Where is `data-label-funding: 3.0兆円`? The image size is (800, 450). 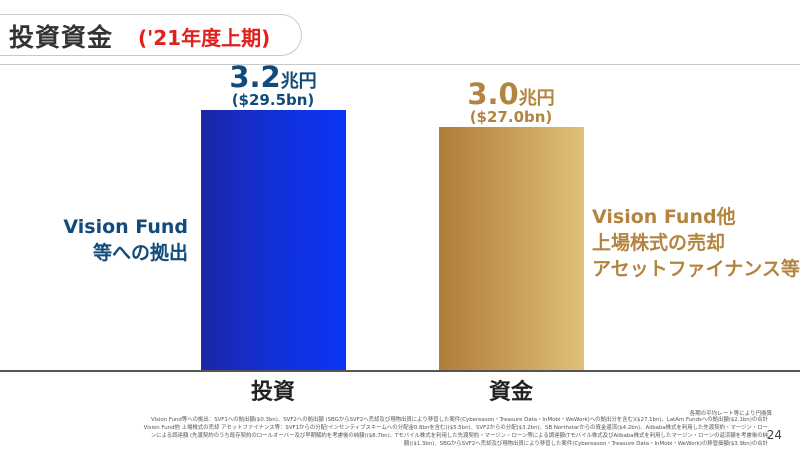 data-label-funding: 3.0兆円 is located at coordinates (511, 94).